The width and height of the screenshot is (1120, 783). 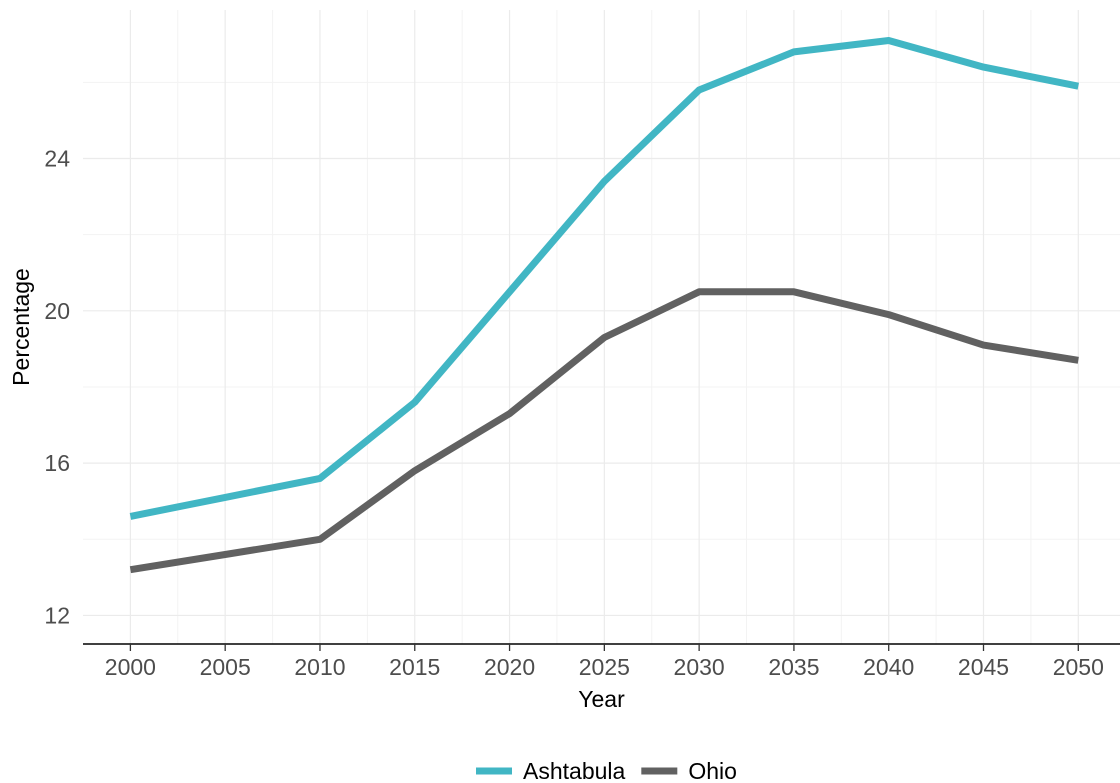 What do you see at coordinates (57, 159) in the screenshot?
I see `y-tick-label: 24` at bounding box center [57, 159].